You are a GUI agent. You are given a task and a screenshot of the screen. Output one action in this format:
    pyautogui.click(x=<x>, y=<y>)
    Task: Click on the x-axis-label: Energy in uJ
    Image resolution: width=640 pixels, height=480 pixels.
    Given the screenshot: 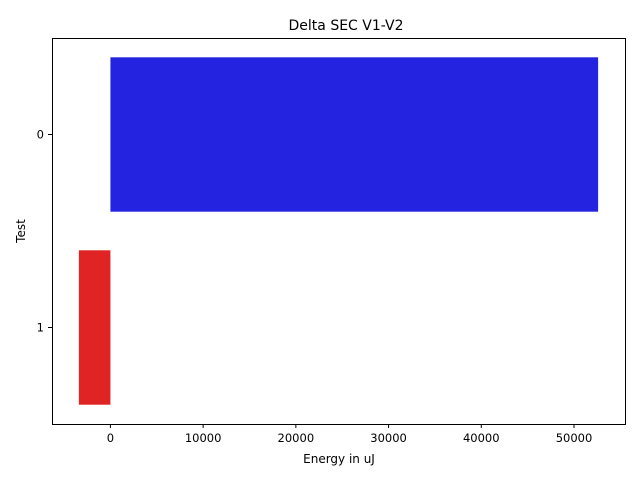 What is the action you would take?
    pyautogui.click(x=339, y=459)
    